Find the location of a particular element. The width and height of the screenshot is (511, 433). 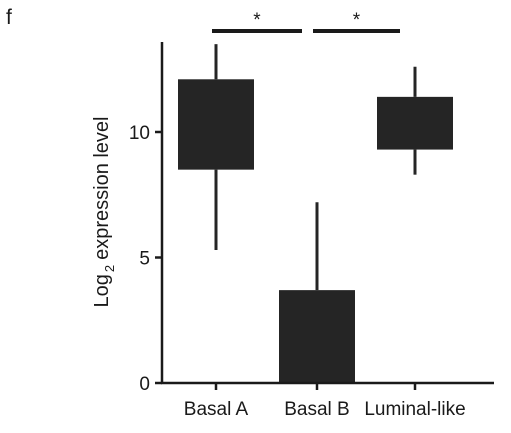

x-tick-label-luminal-like: Luminal-like is located at coordinates (414, 409).